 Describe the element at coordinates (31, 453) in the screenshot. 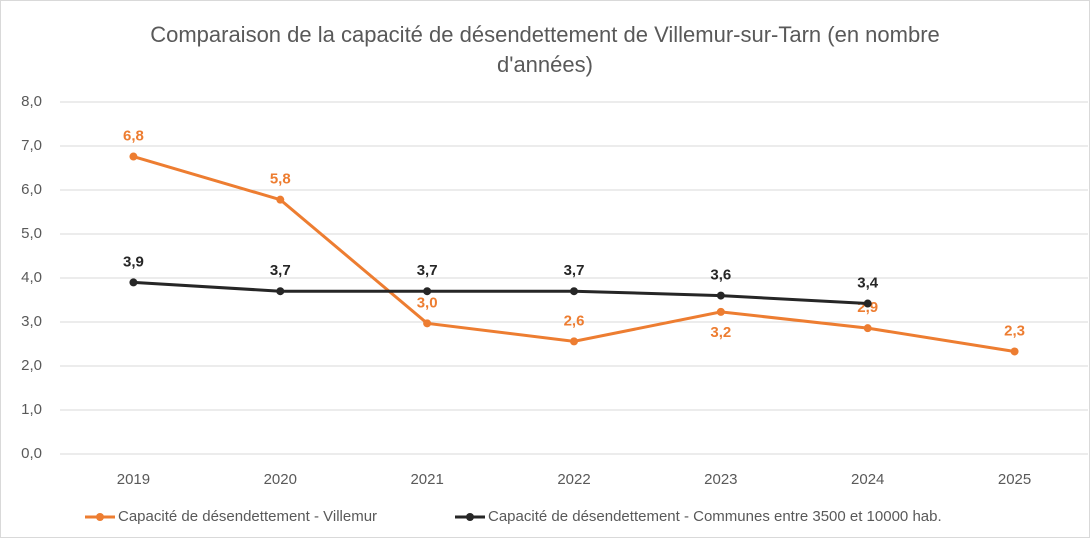

I see `y-tick-label: 0,0` at that location.